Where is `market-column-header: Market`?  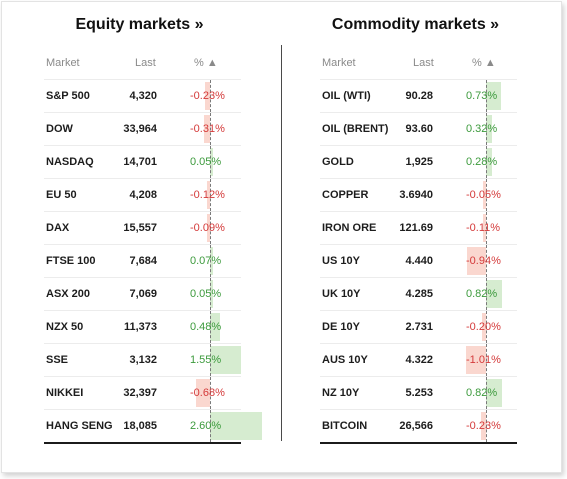
market-column-header: Market is located at coordinates (63, 63).